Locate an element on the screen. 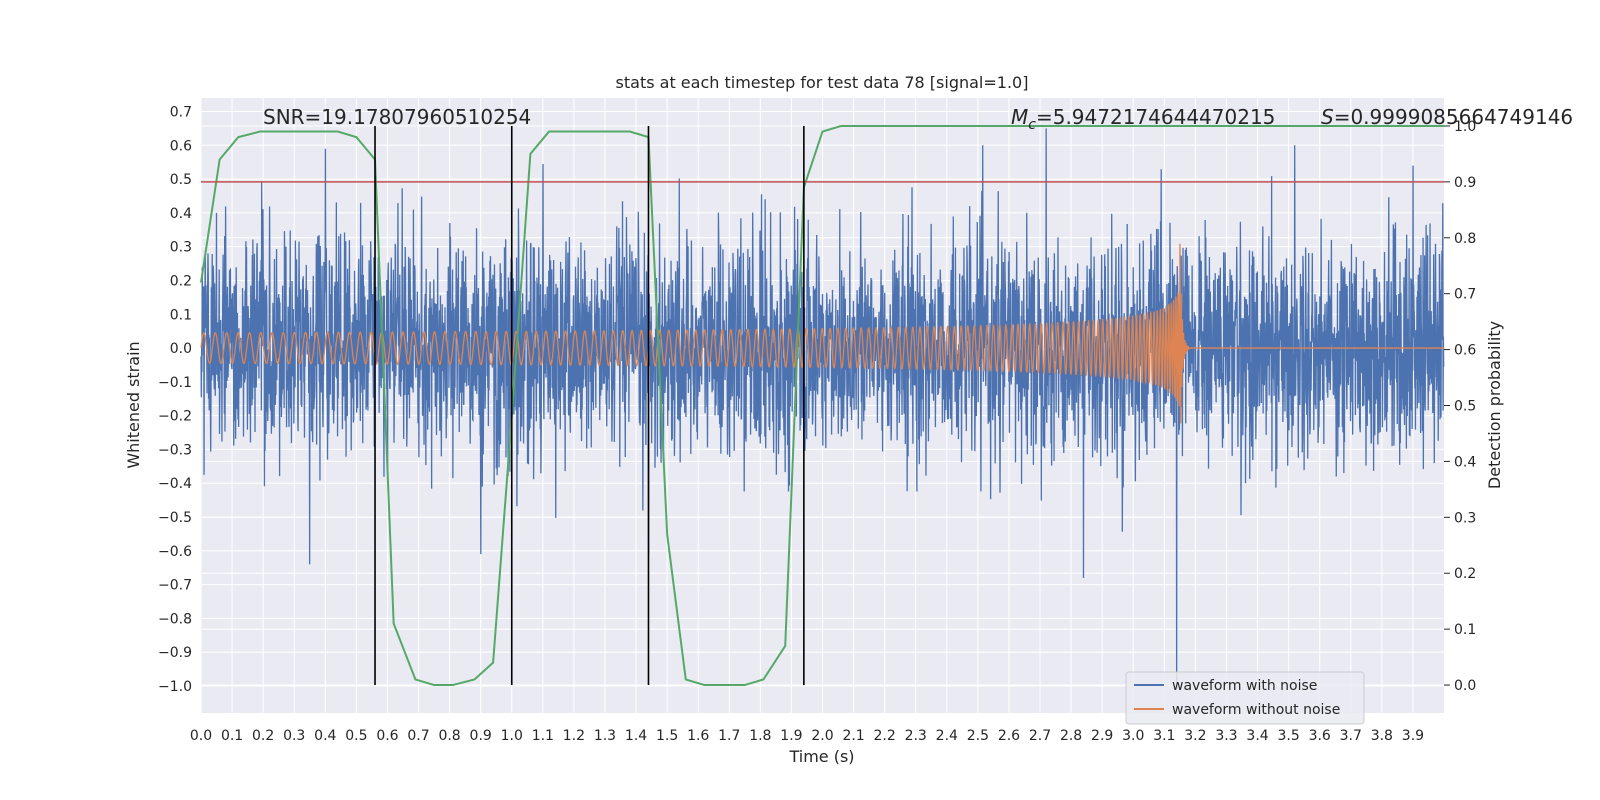 Image resolution: width=1600 pixels, height=800 pixels. y-left-tick-label-15: 0.5 is located at coordinates (181, 180).